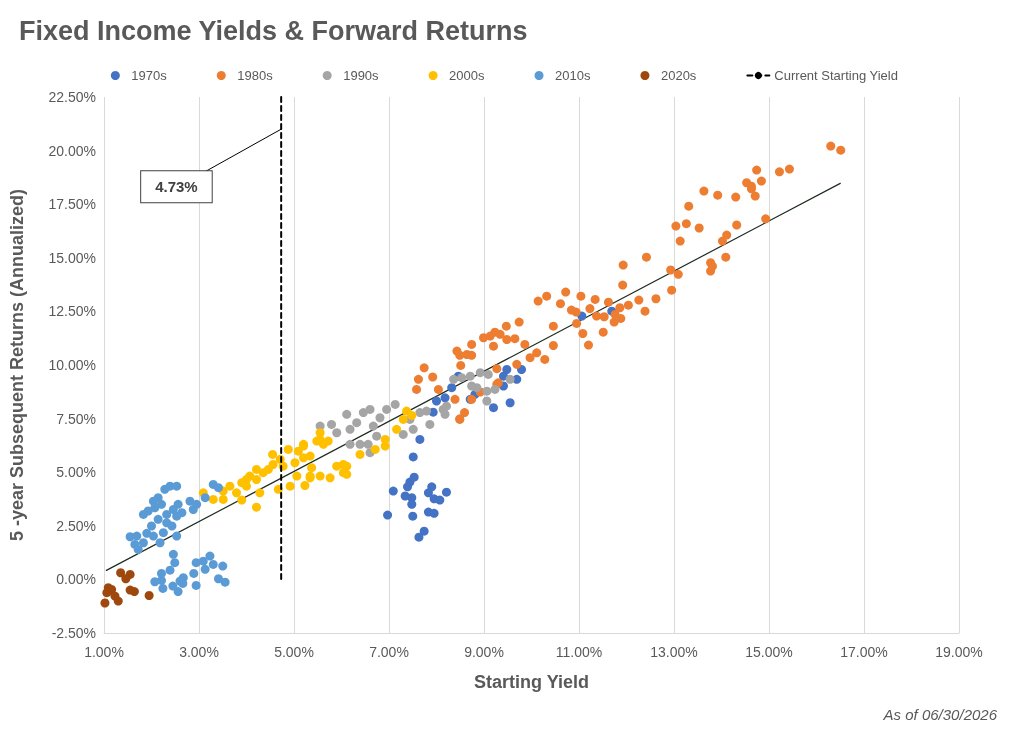  I want to click on x-tick-label: 11.00%, so click(579, 652).